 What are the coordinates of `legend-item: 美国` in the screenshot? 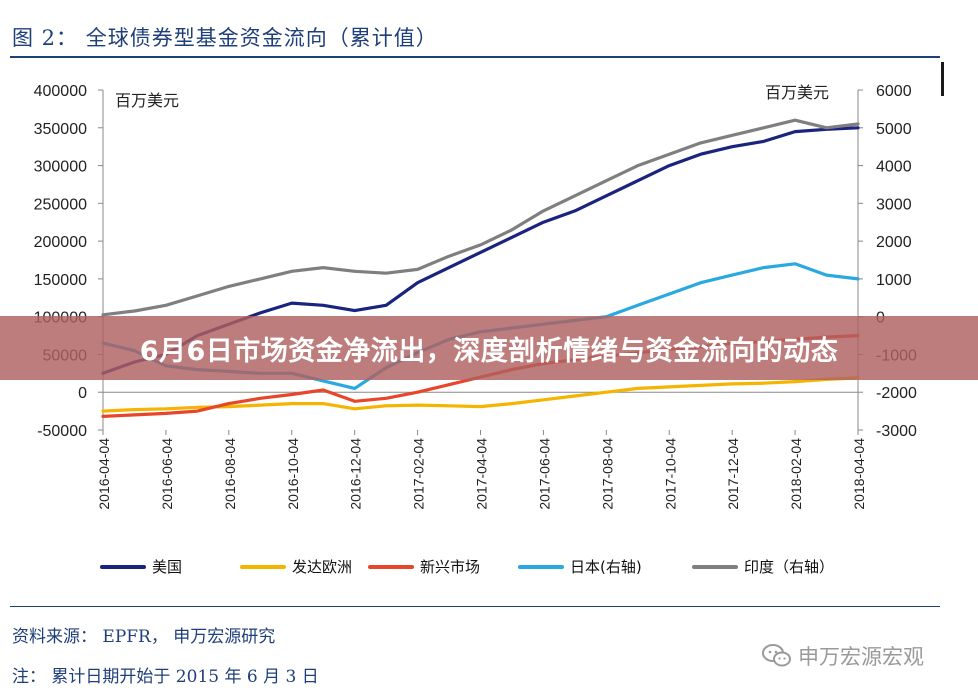 It's located at (141, 566).